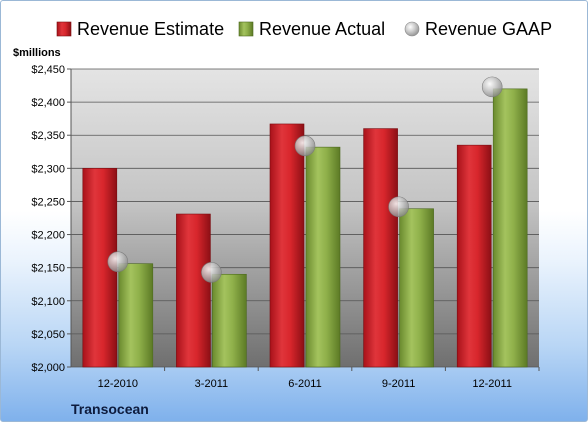 Image resolution: width=588 pixels, height=422 pixels. Describe the element at coordinates (246, 29) in the screenshot. I see `legend-swatch-revenue-actual` at that location.